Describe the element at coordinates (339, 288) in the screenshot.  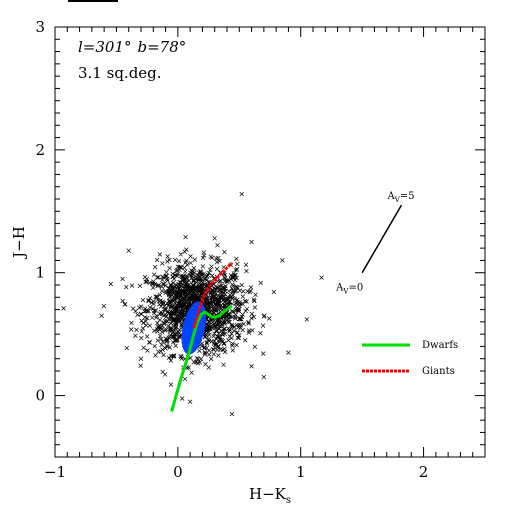
I see `reddening-start-a: A` at that location.